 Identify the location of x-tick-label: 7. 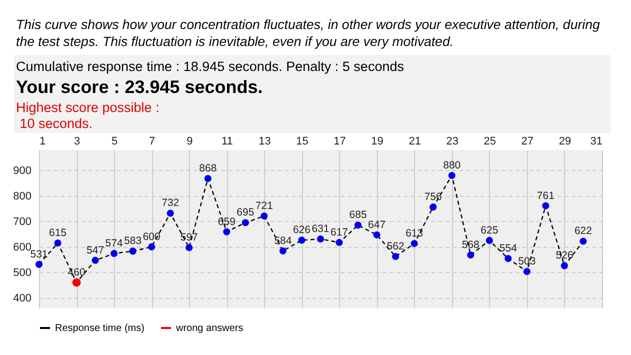
(152, 142).